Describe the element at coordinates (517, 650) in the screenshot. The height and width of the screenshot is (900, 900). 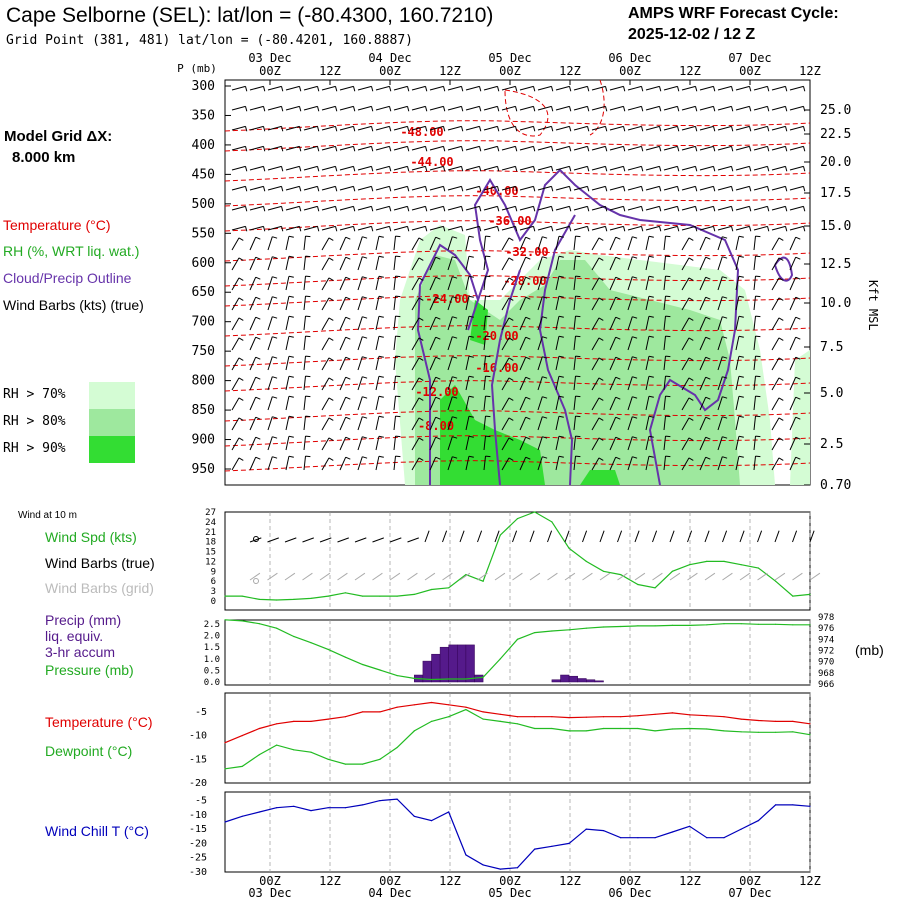
I see `pressure-line` at that location.